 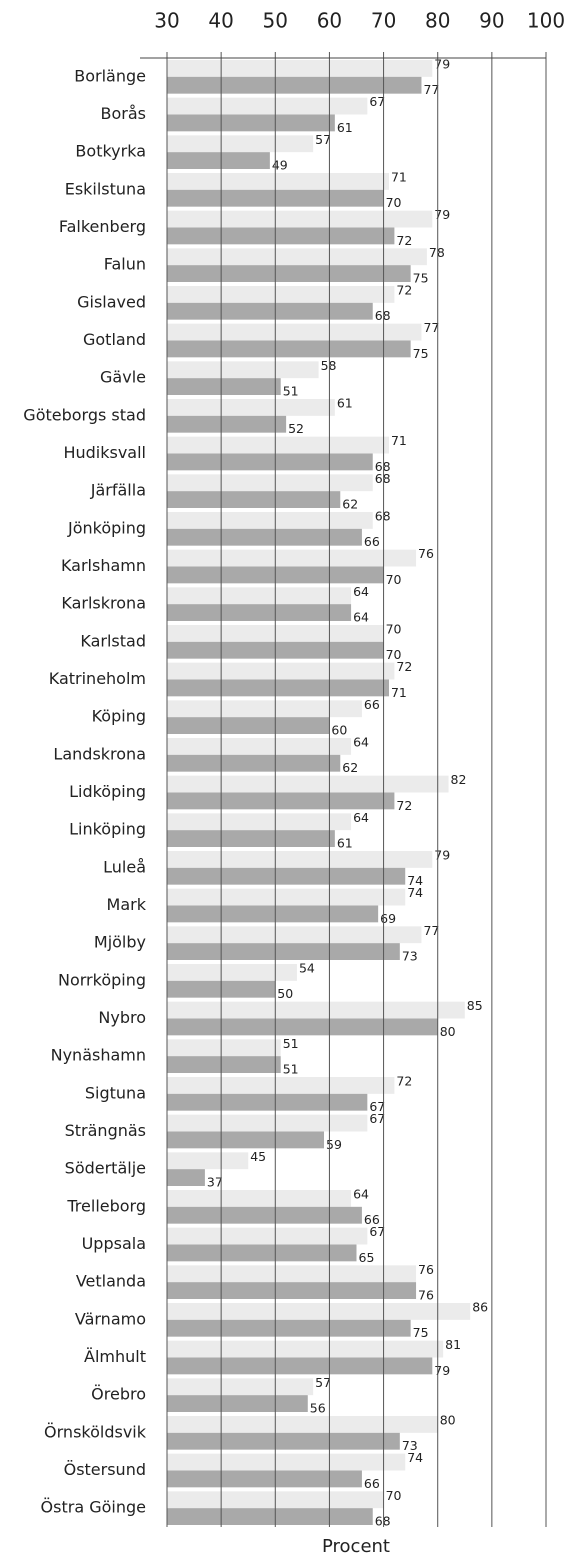 What do you see at coordinates (388, 918) in the screenshot?
I see `value-label: 69` at bounding box center [388, 918].